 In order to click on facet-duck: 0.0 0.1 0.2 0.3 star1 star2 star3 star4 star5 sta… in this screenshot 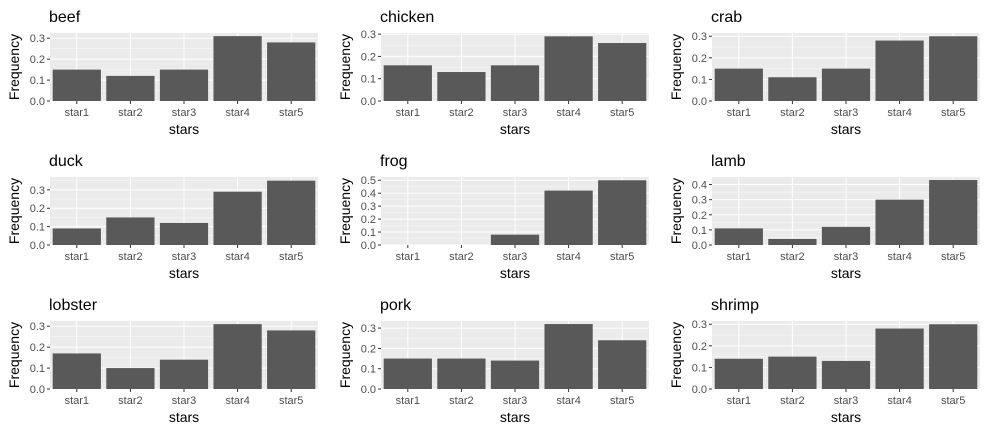, I will do `click(162, 217)`.